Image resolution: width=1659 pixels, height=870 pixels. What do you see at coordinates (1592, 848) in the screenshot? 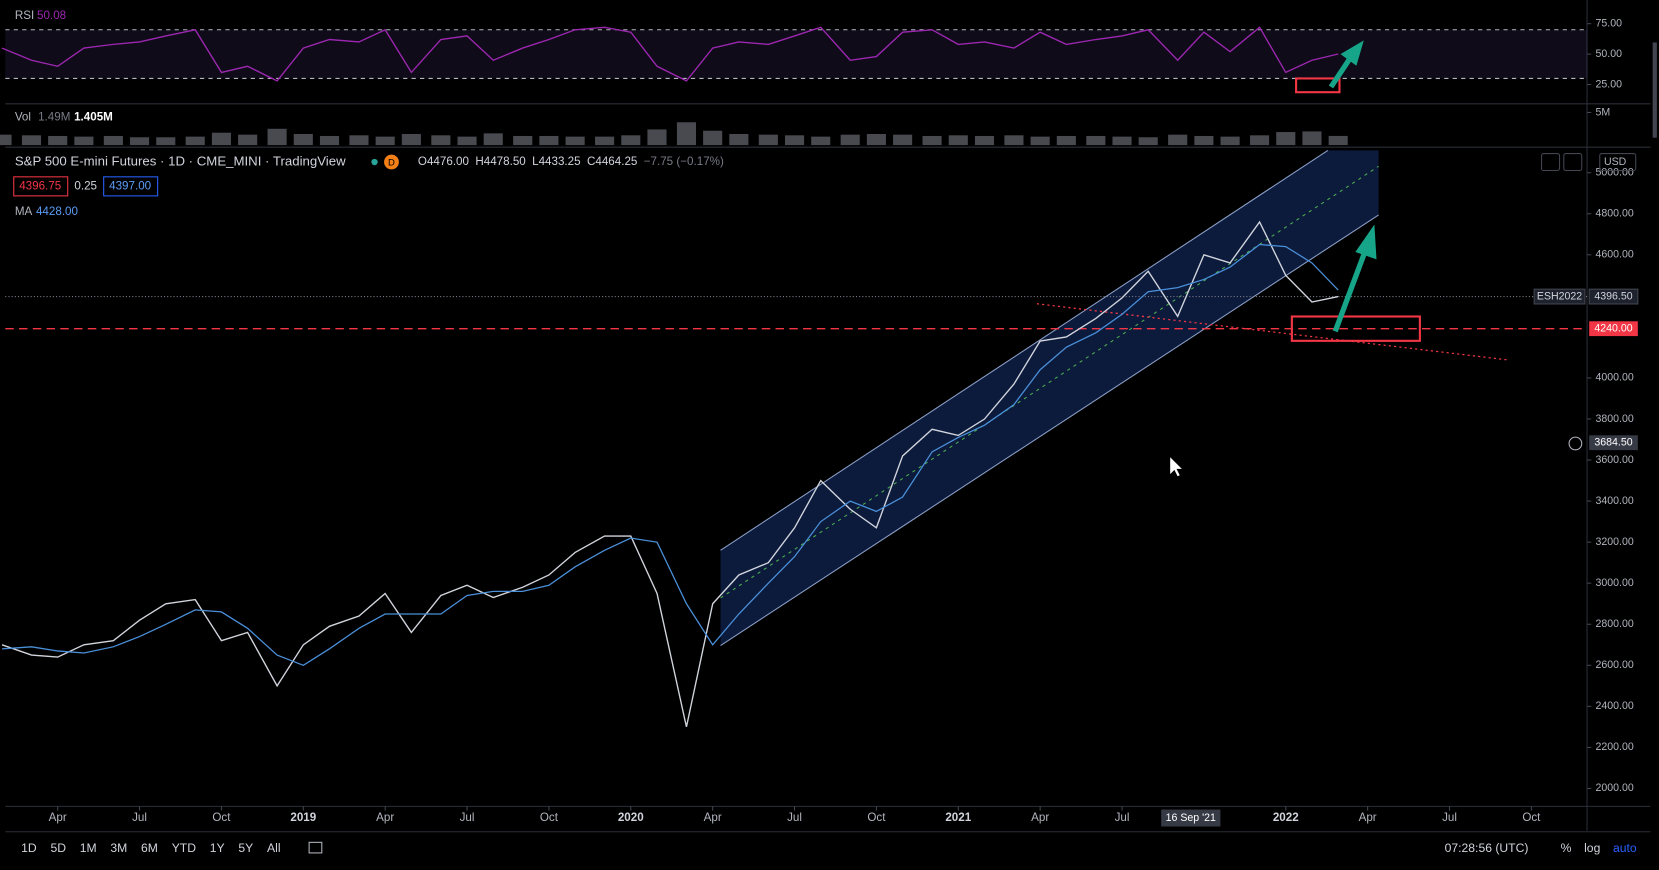
I see `scale-option: log` at bounding box center [1592, 848].